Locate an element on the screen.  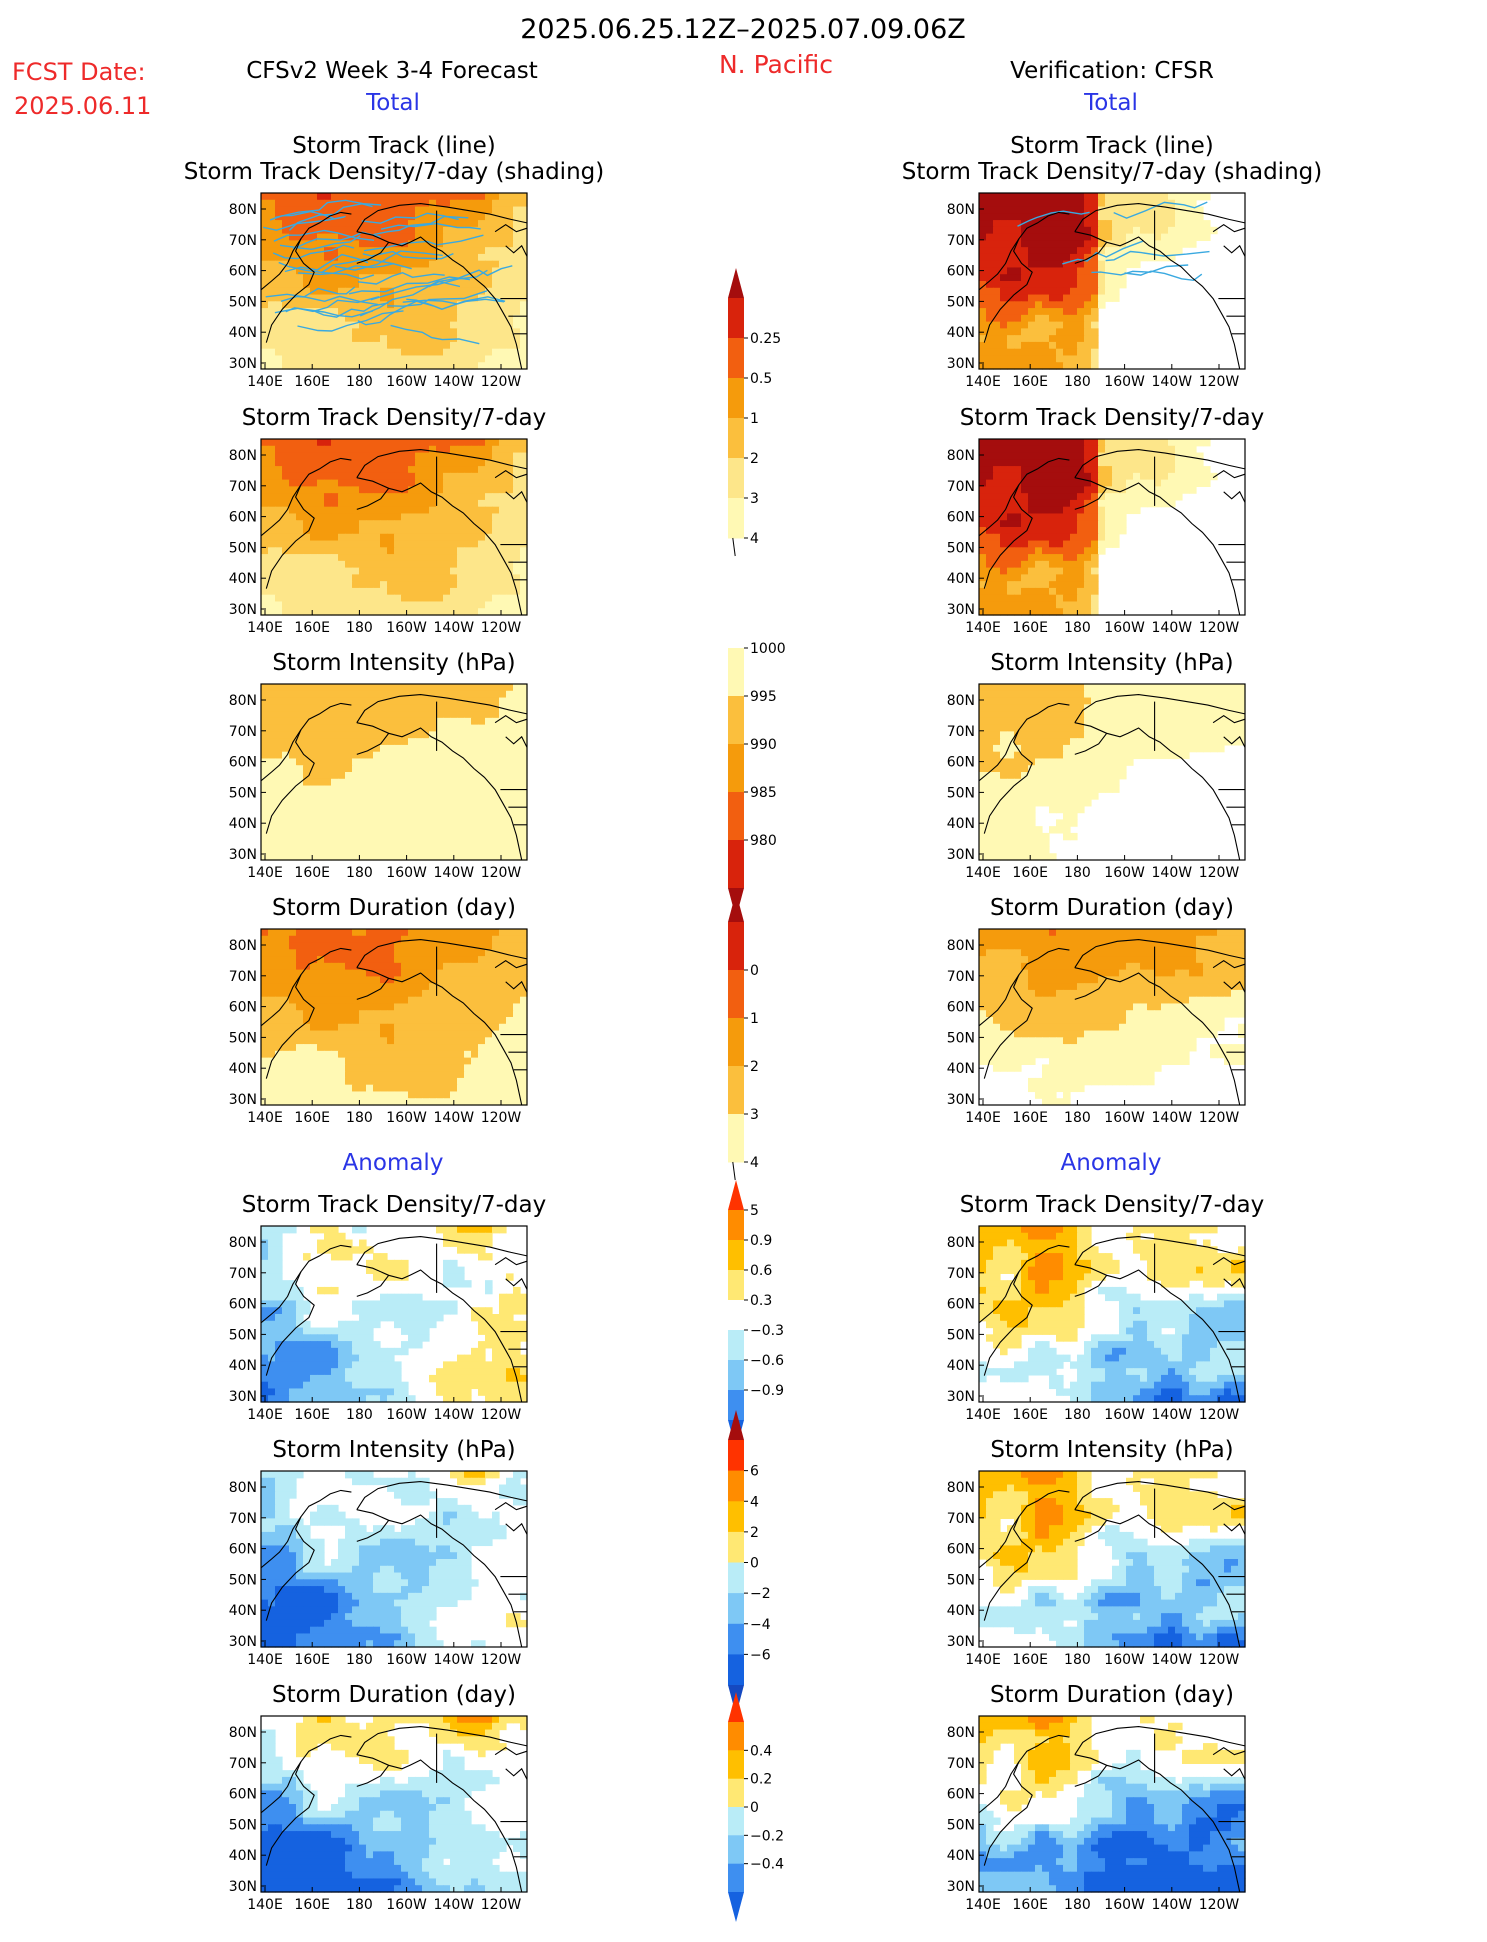
colorbar-label: 6 is located at coordinates (754, 1472).